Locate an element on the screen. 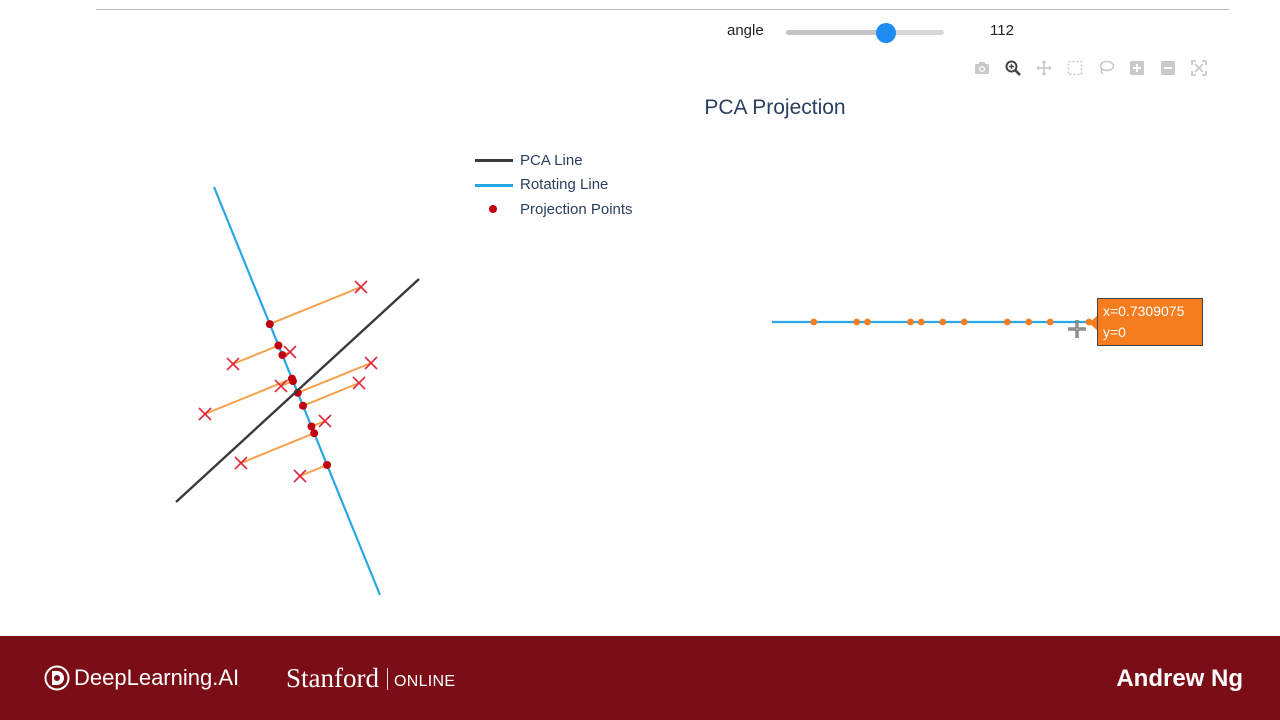 Image resolution: width=1280 pixels, height=720 pixels. stanford-online-logo: Stanford ONLINE is located at coordinates (370, 678).